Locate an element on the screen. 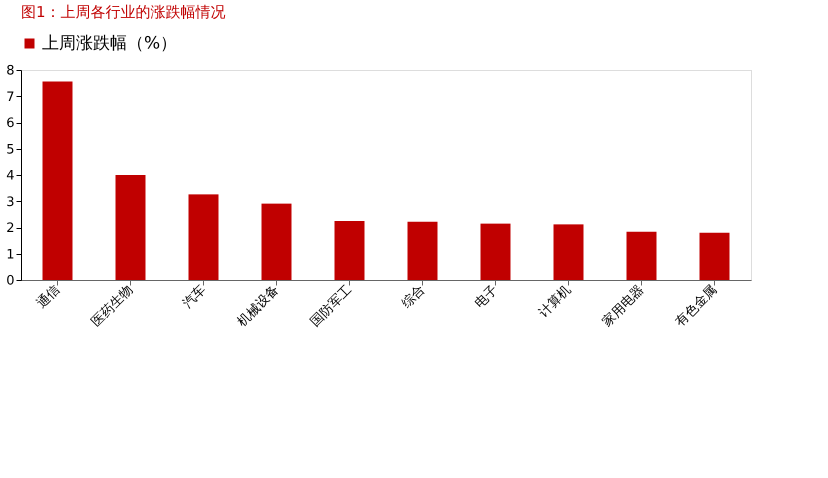 The width and height of the screenshot is (828, 478). x-tick-label: 国防军工 is located at coordinates (332, 306).